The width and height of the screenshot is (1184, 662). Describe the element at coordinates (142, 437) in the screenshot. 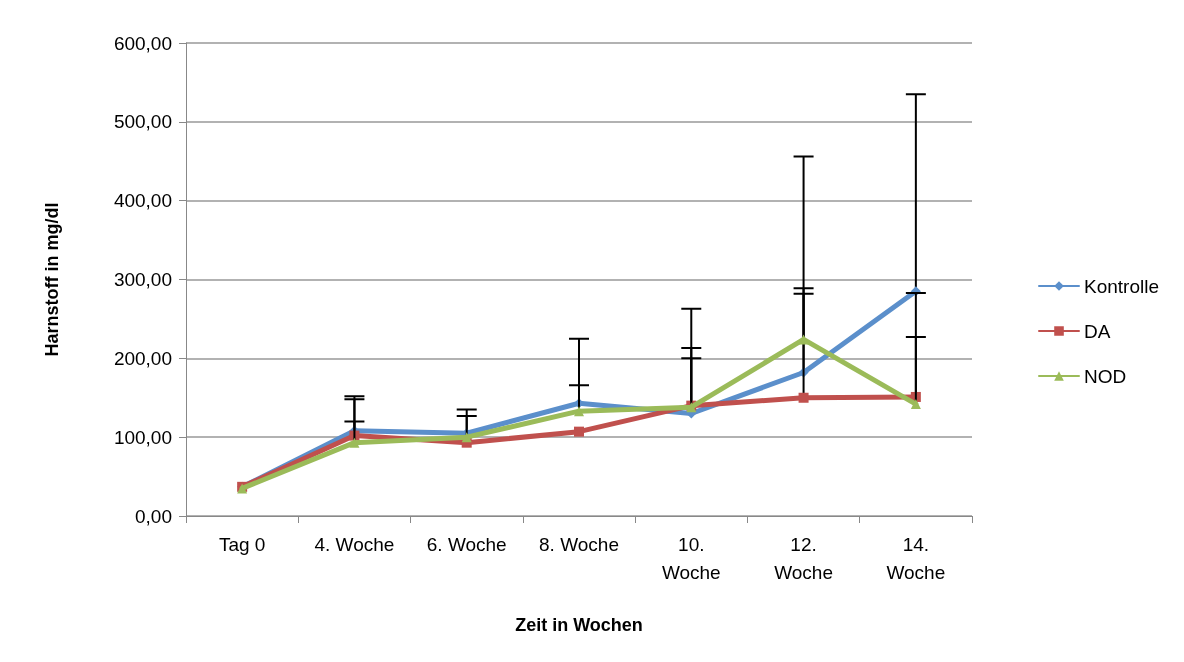

I see `y-tick-label: 100,00` at that location.